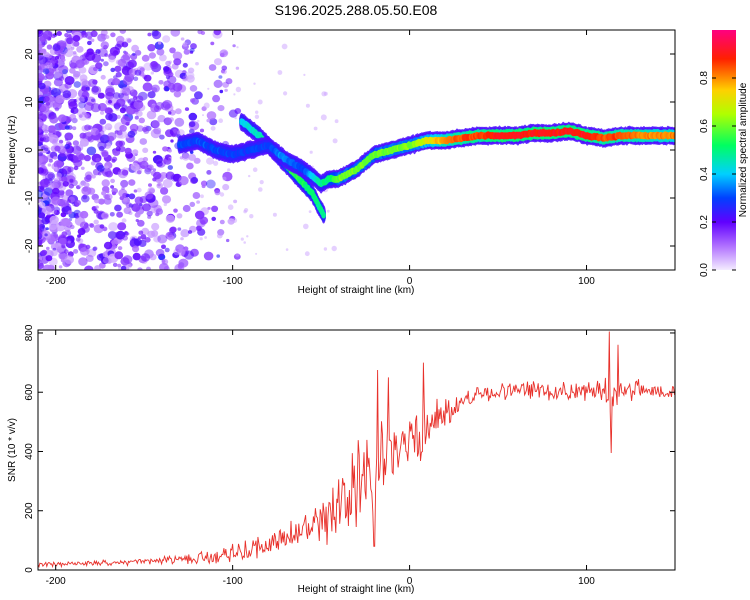  I want to click on x-tick-label: 0, so click(410, 281).